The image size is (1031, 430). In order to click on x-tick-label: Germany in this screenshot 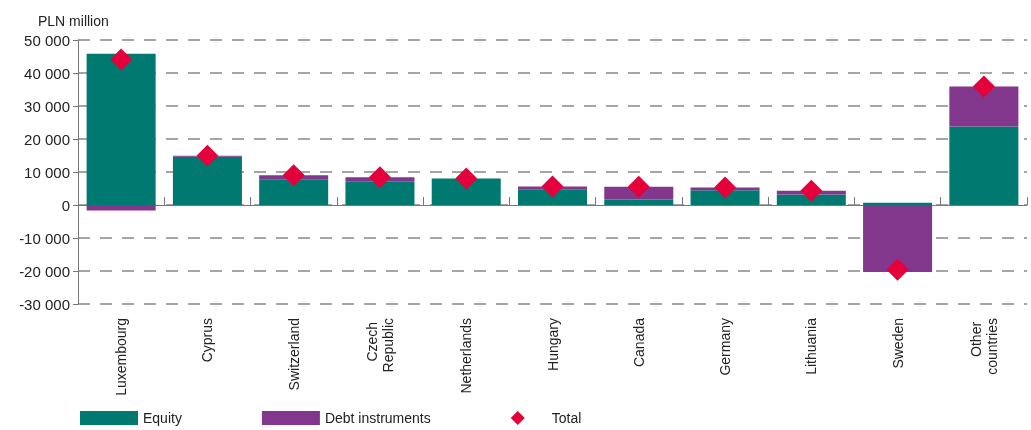, I will do `click(725, 347)`.